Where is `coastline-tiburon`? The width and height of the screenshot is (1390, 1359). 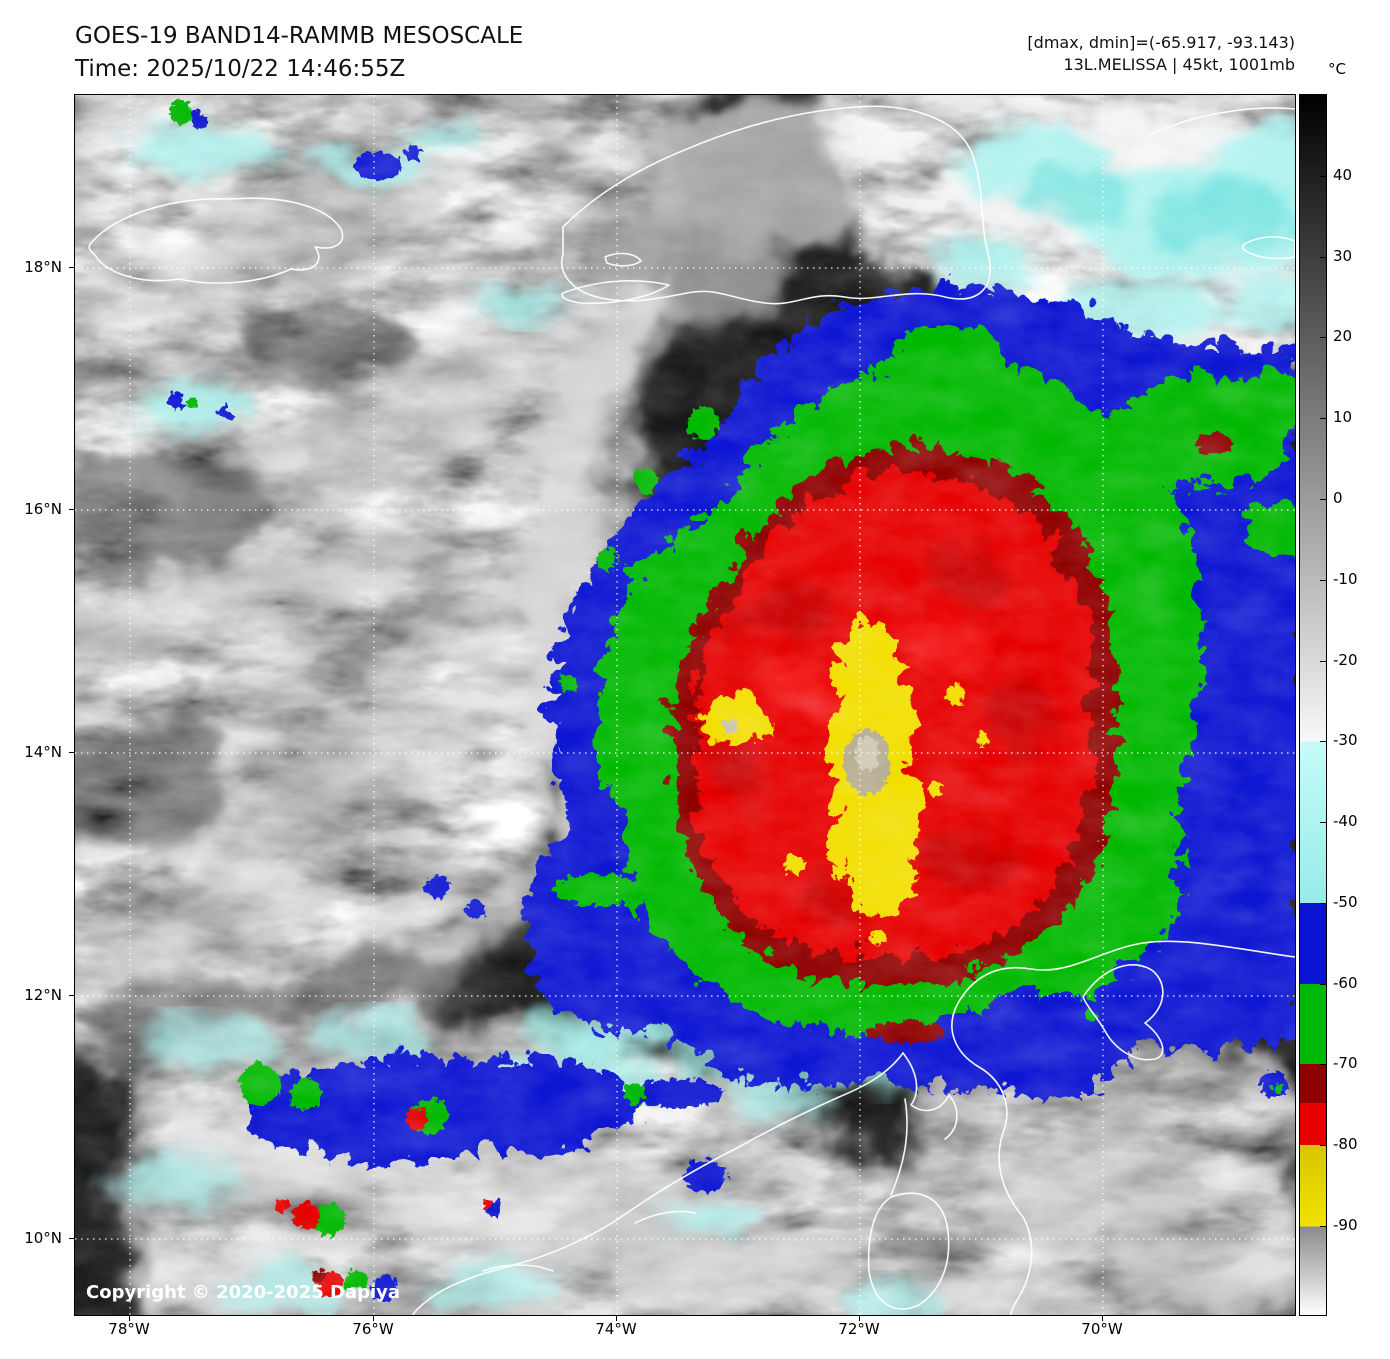
coastline-tiburon is located at coordinates (615, 292).